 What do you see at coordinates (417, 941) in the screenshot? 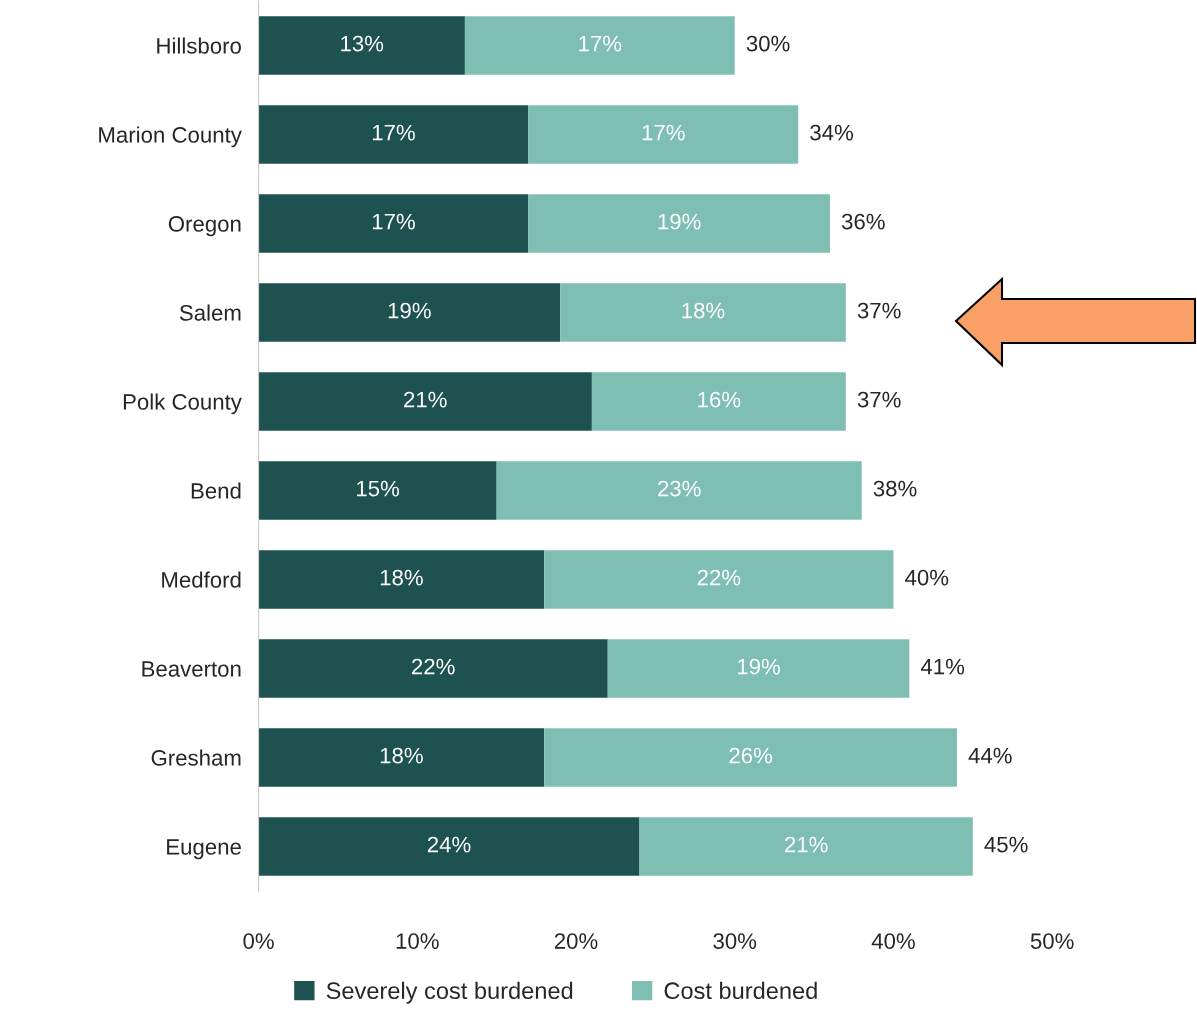
I see `x-tick-label: 10%` at bounding box center [417, 941].